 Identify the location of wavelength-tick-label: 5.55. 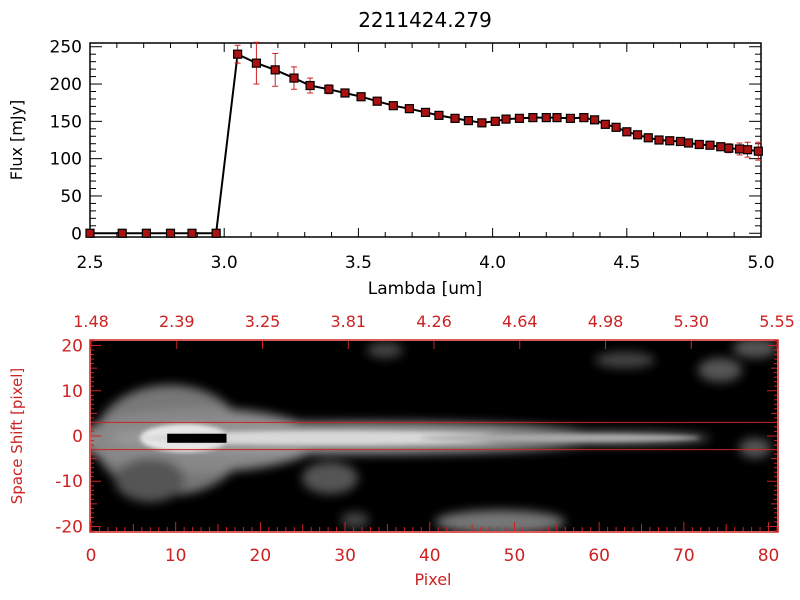
(777, 321).